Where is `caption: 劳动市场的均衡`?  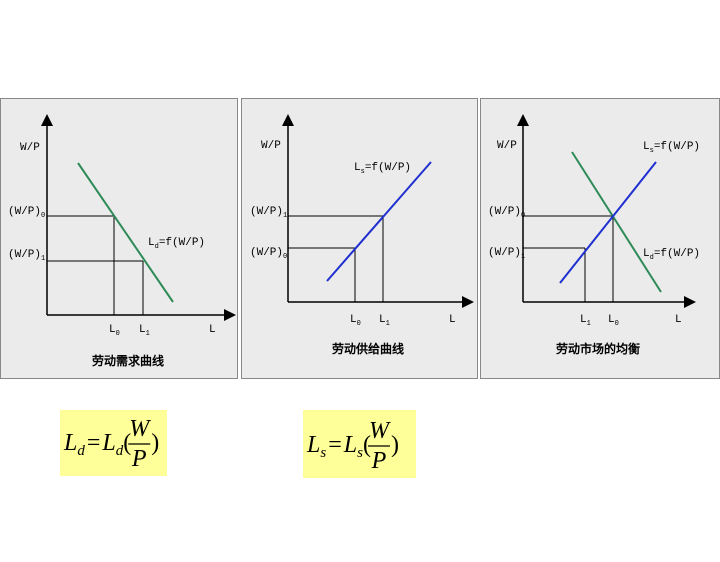
caption: 劳动市场的均衡 is located at coordinates (598, 348).